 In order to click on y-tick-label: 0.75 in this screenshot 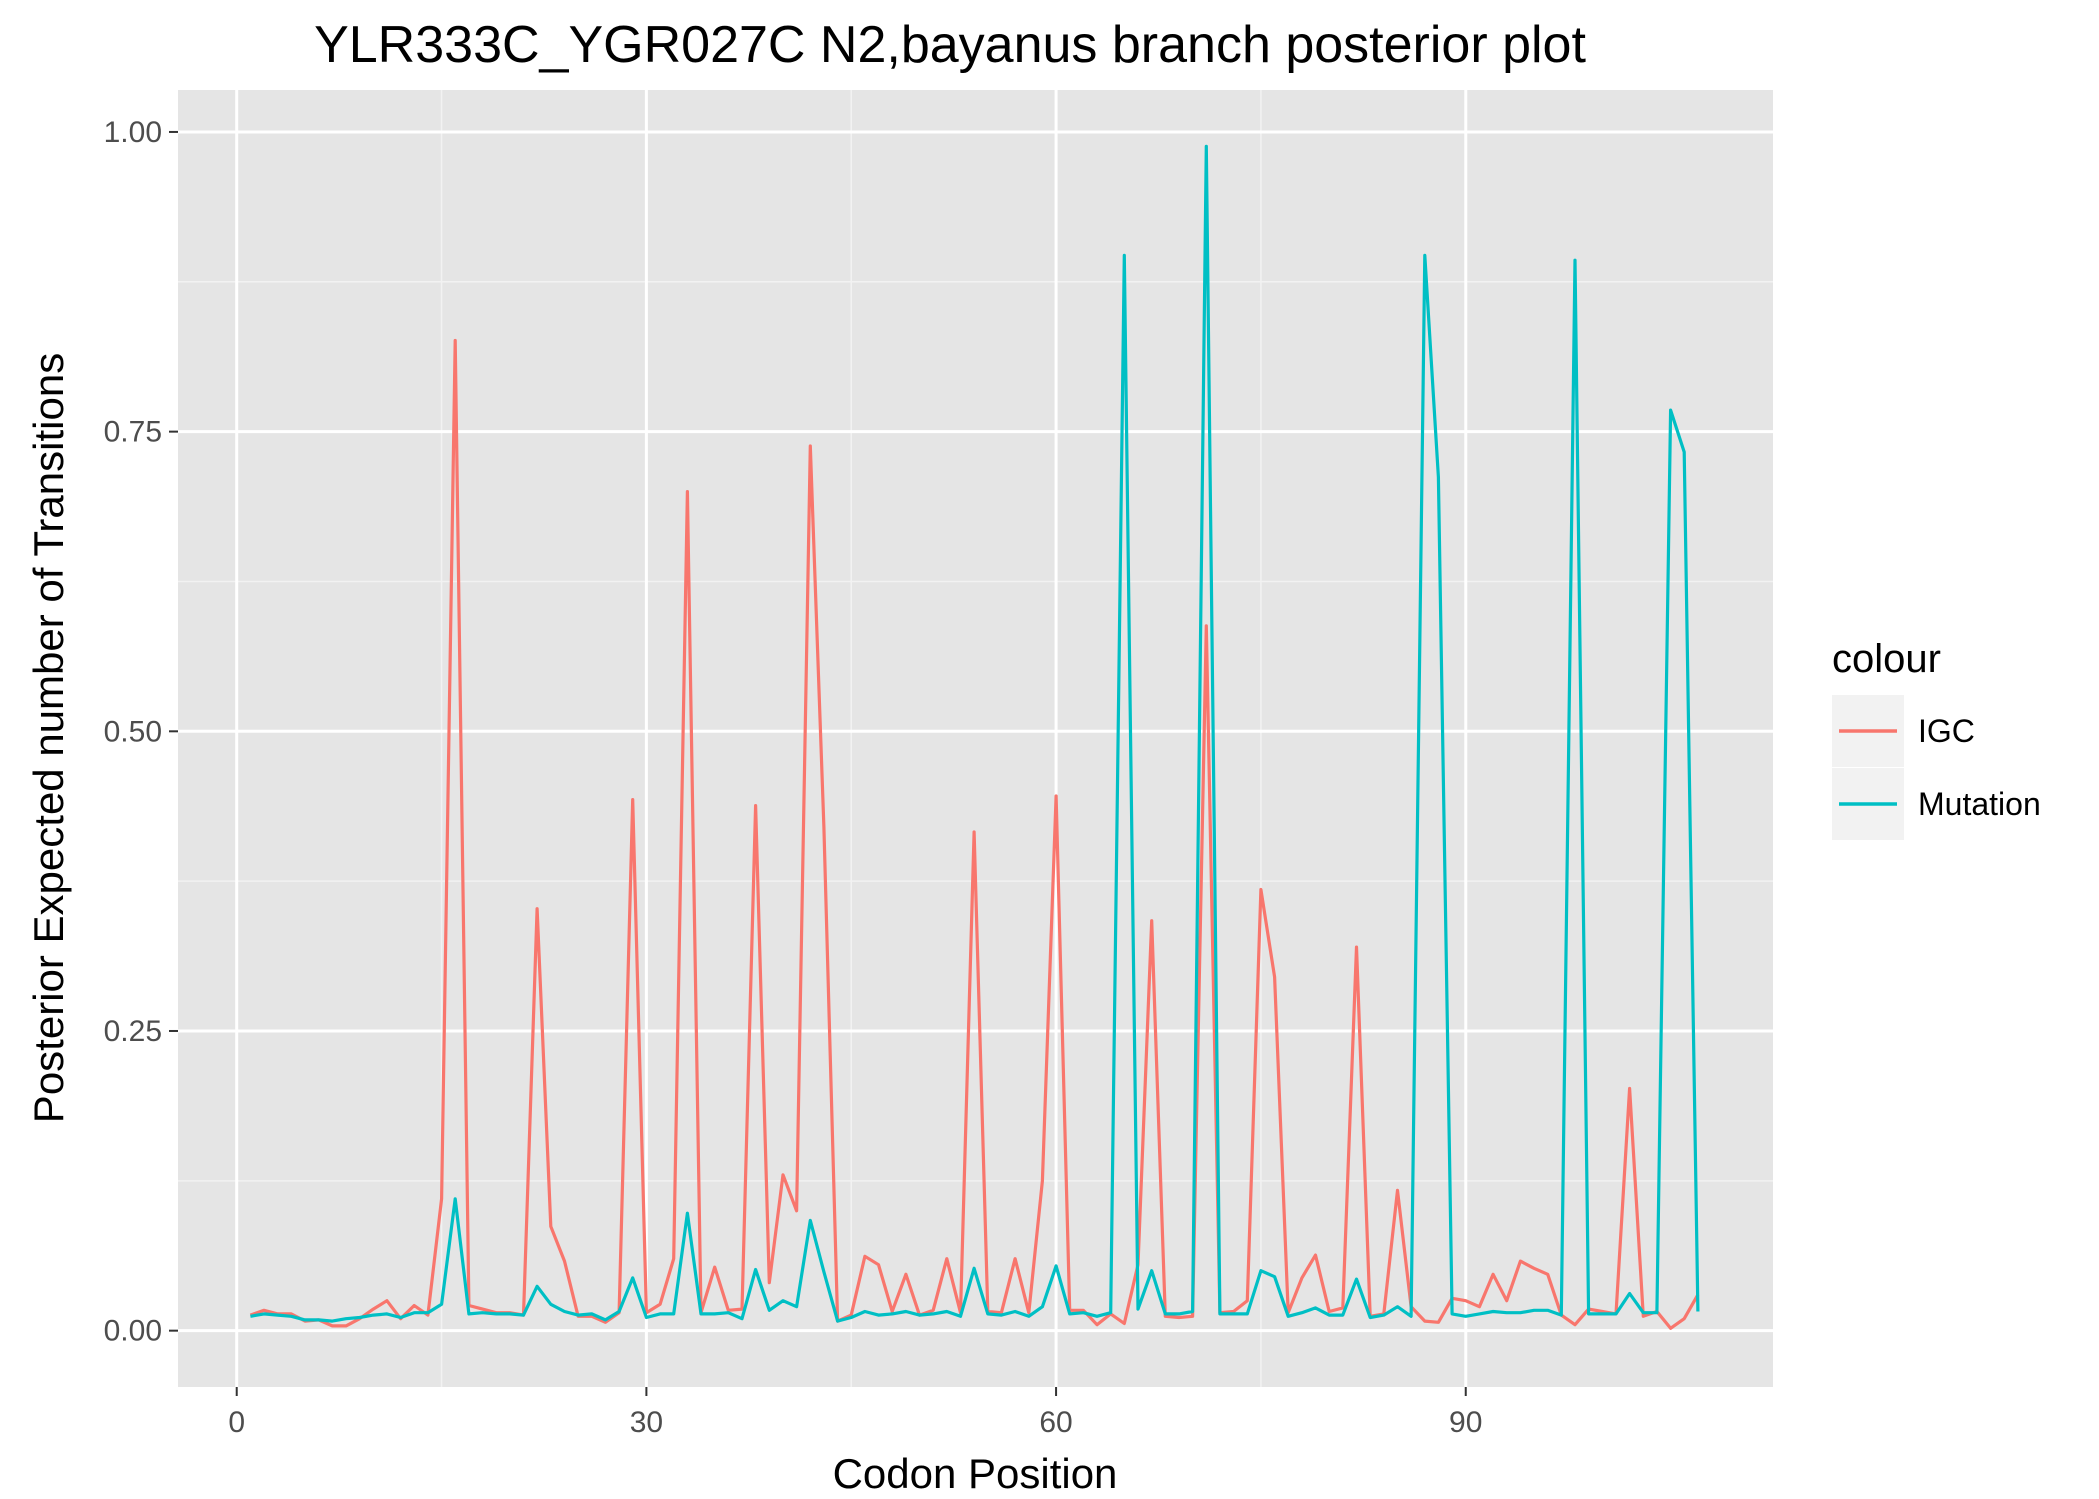, I will do `click(133, 432)`.